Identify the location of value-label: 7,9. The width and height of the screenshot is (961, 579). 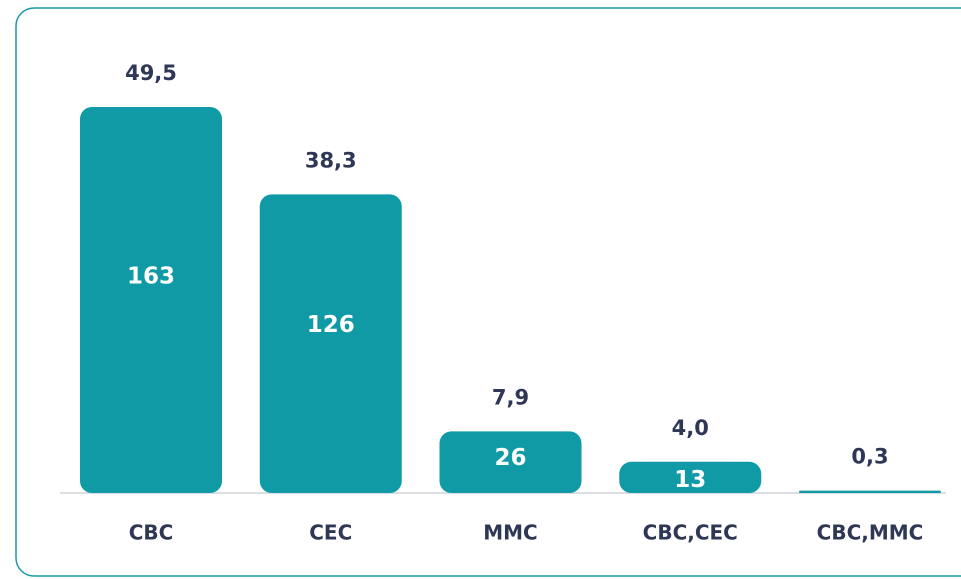
(510, 397).